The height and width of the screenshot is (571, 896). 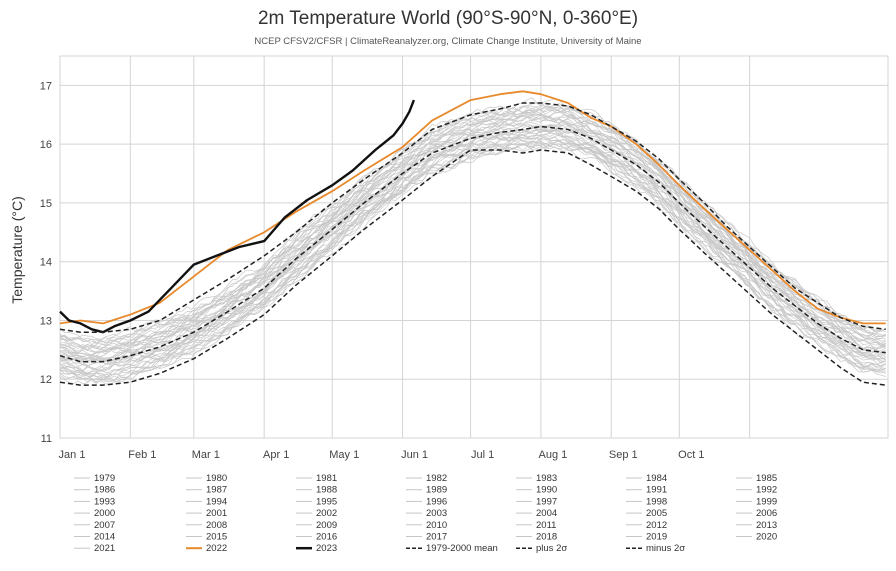 I want to click on legend-label: 2014, so click(x=104, y=537).